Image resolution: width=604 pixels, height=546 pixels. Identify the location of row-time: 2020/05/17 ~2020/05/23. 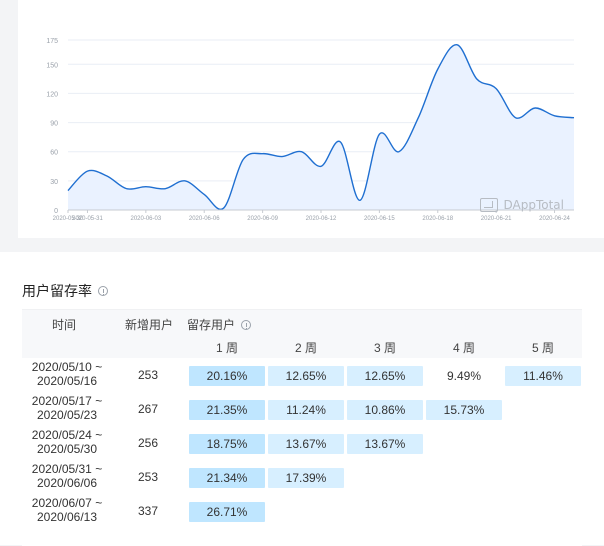
(67, 408).